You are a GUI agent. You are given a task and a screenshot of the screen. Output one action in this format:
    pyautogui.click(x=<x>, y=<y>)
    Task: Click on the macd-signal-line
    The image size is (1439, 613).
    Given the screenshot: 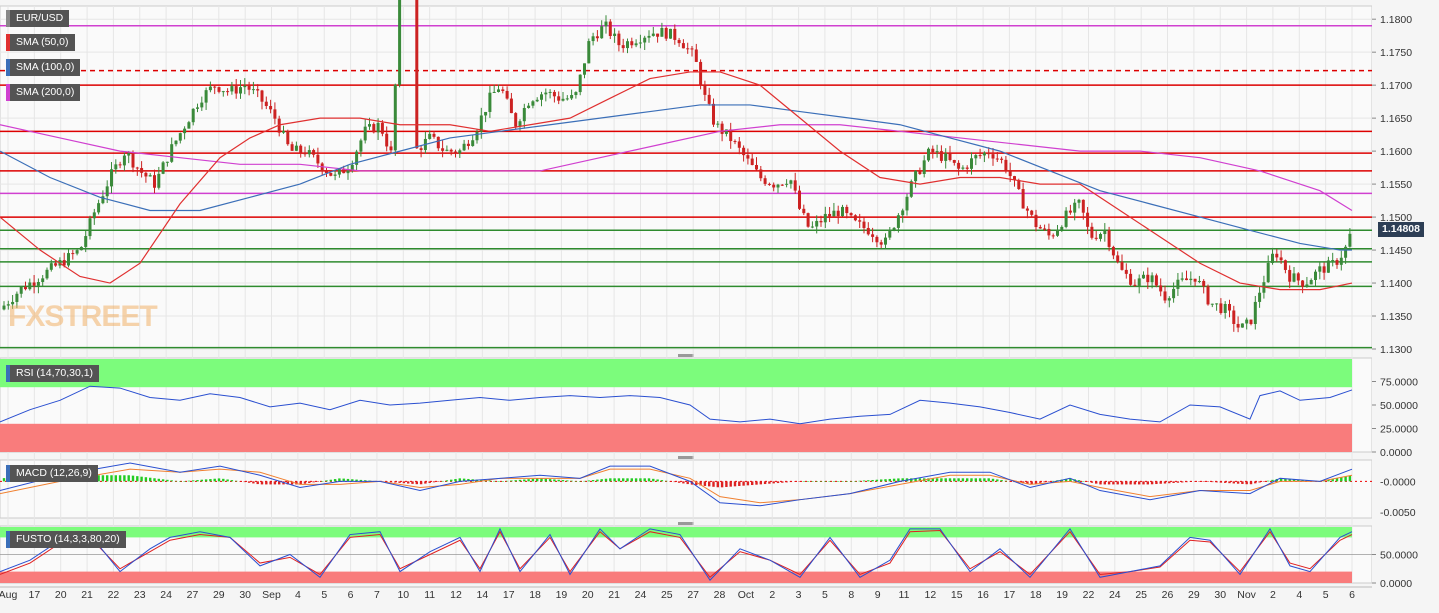 What is the action you would take?
    pyautogui.click(x=676, y=486)
    